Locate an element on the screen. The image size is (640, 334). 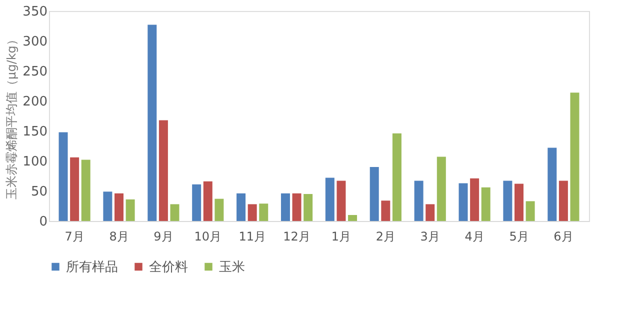
x-tick-label: 12月 is located at coordinates (296, 237).